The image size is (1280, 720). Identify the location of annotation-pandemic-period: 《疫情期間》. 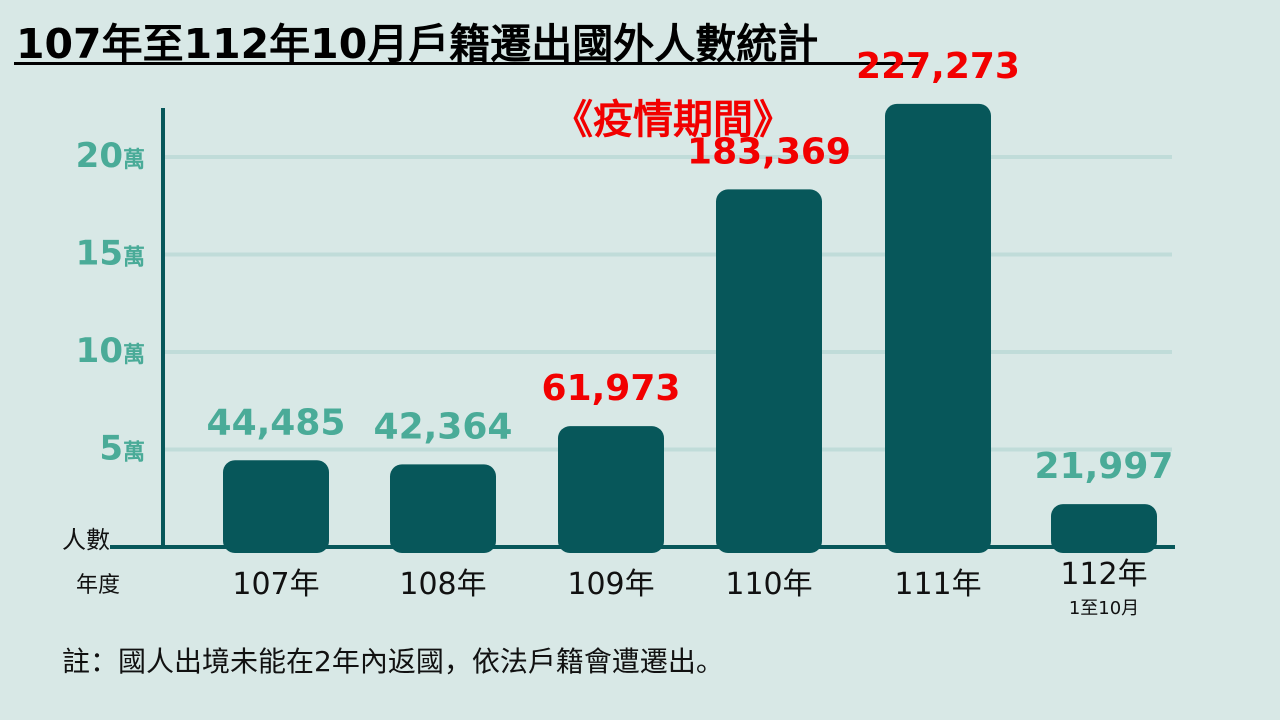
(673, 120).